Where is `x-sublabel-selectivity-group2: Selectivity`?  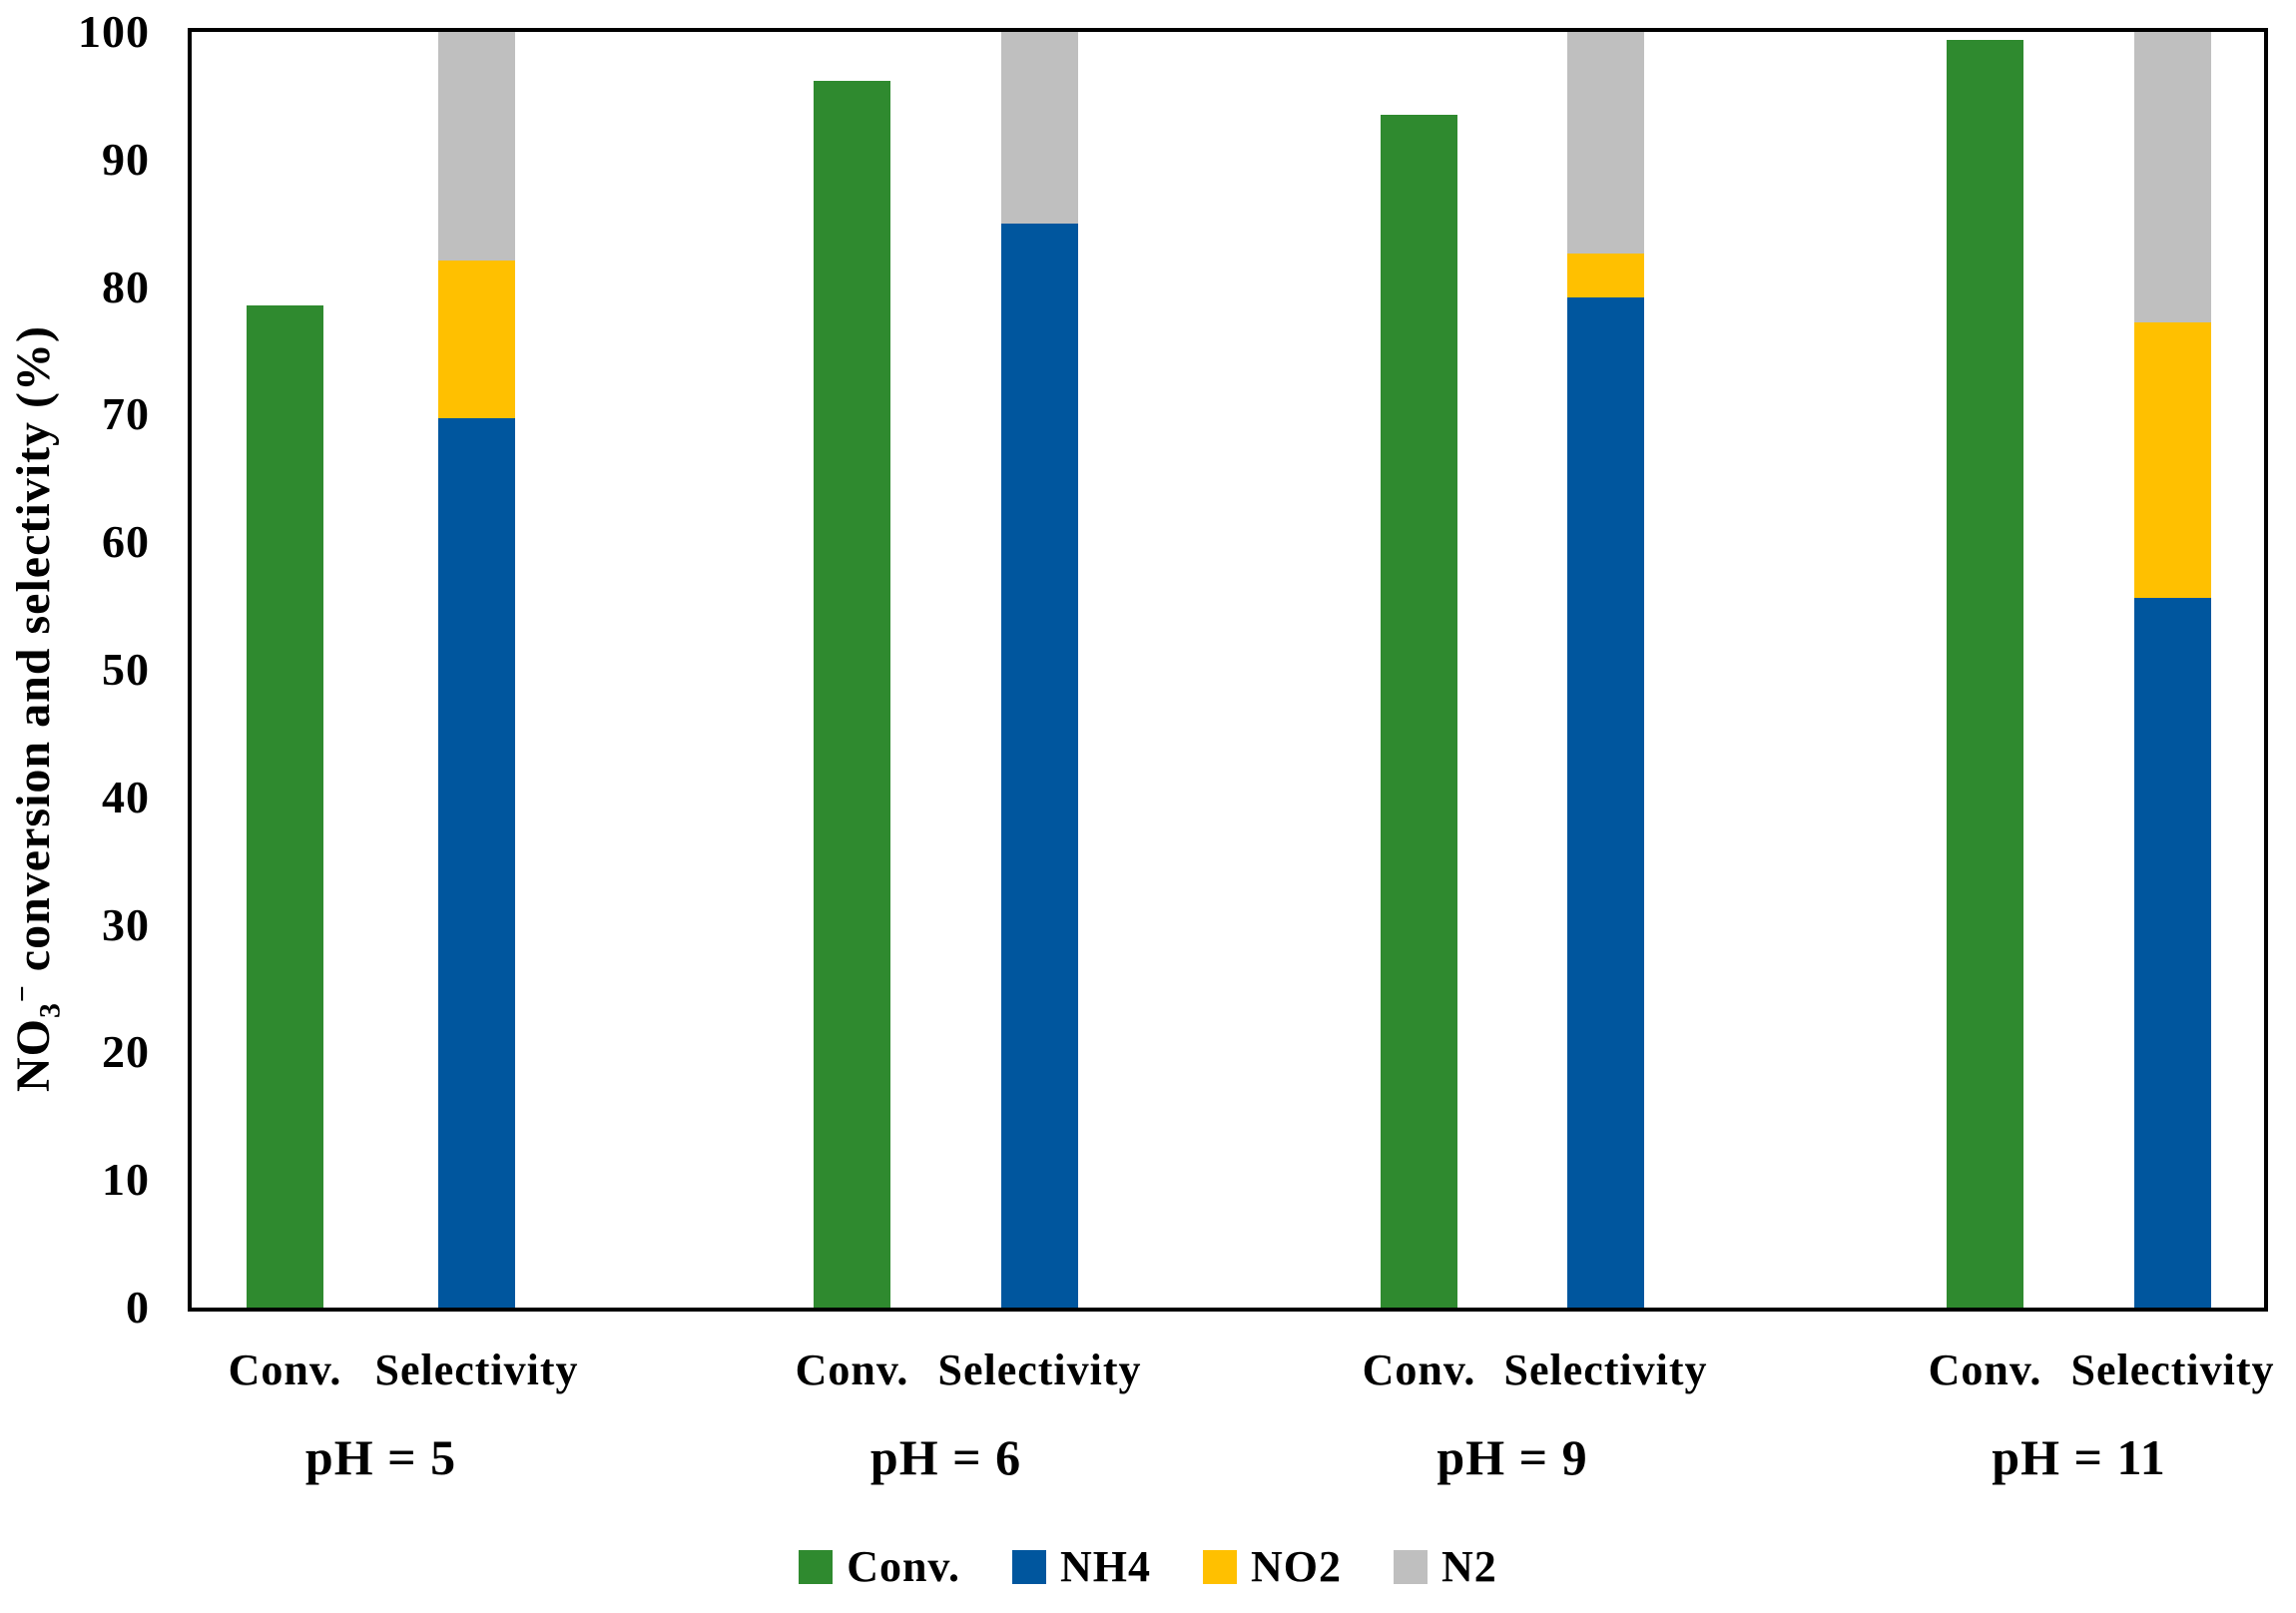
x-sublabel-selectivity-group2: Selectivity is located at coordinates (1040, 1369).